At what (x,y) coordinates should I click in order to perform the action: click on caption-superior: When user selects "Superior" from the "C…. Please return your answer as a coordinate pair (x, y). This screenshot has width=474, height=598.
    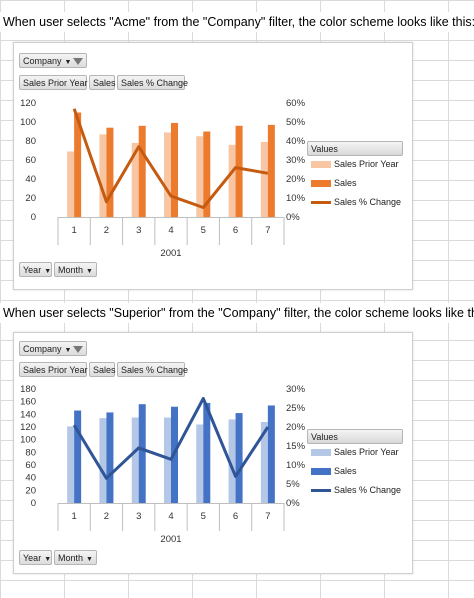
    Looking at the image, I should click on (237, 313).